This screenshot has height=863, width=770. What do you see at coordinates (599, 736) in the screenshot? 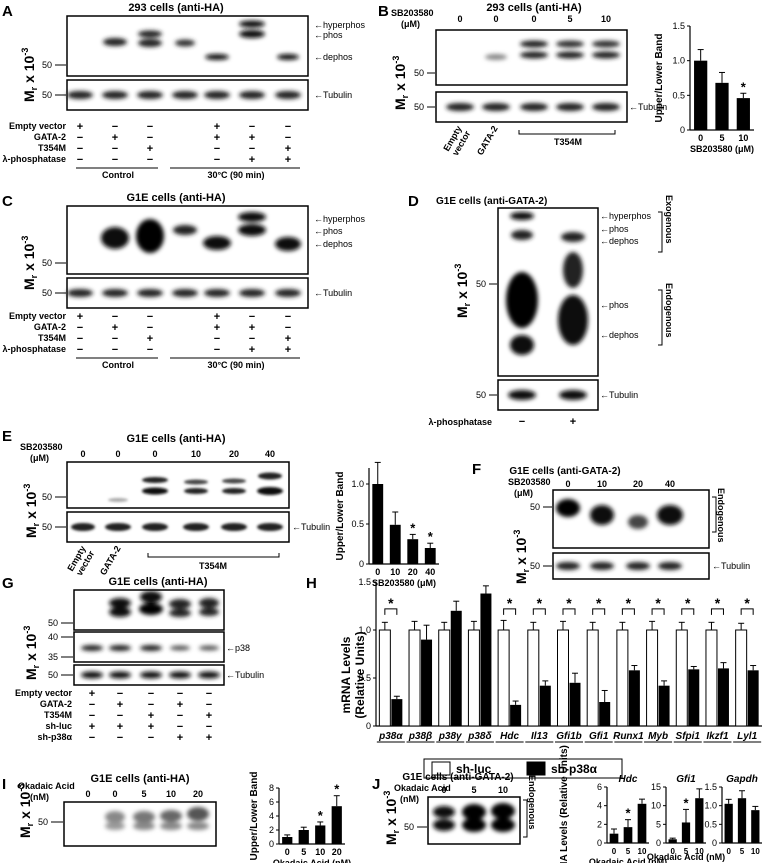
I see `x-tick-label: Gfi1` at bounding box center [599, 736].